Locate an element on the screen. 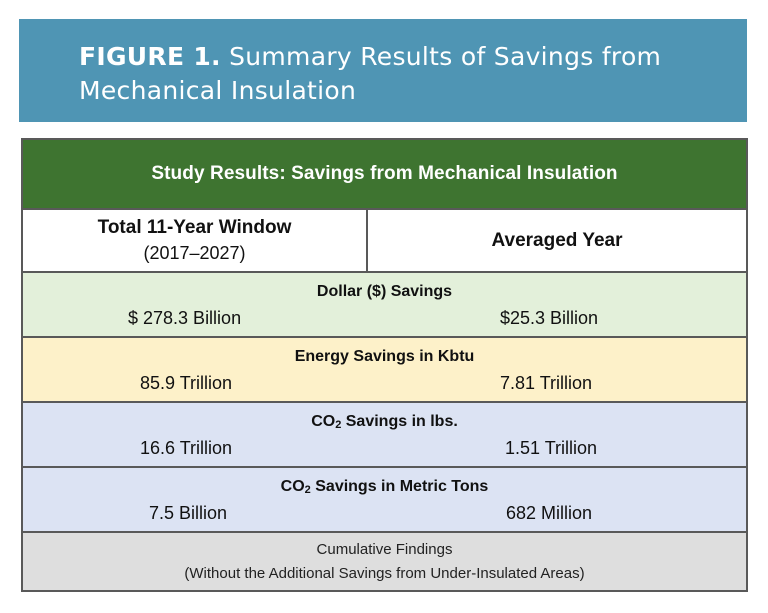 The width and height of the screenshot is (768, 613). averaged-value: 7.81 Trillion is located at coordinates (546, 383).